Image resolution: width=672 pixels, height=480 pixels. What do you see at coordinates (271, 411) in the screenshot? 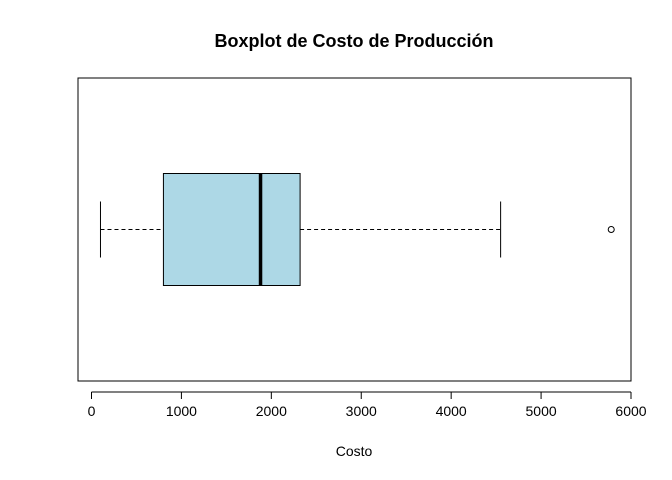
I see `x-tick-label: 2000` at bounding box center [271, 411].